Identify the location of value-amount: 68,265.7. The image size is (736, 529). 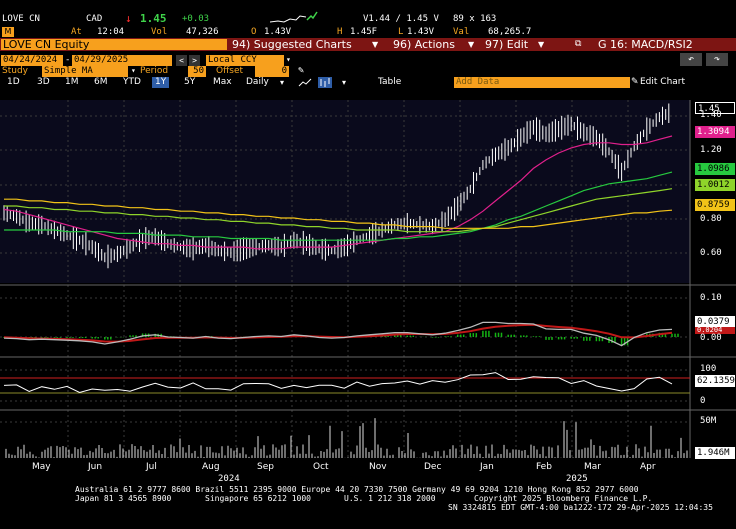
(510, 32).